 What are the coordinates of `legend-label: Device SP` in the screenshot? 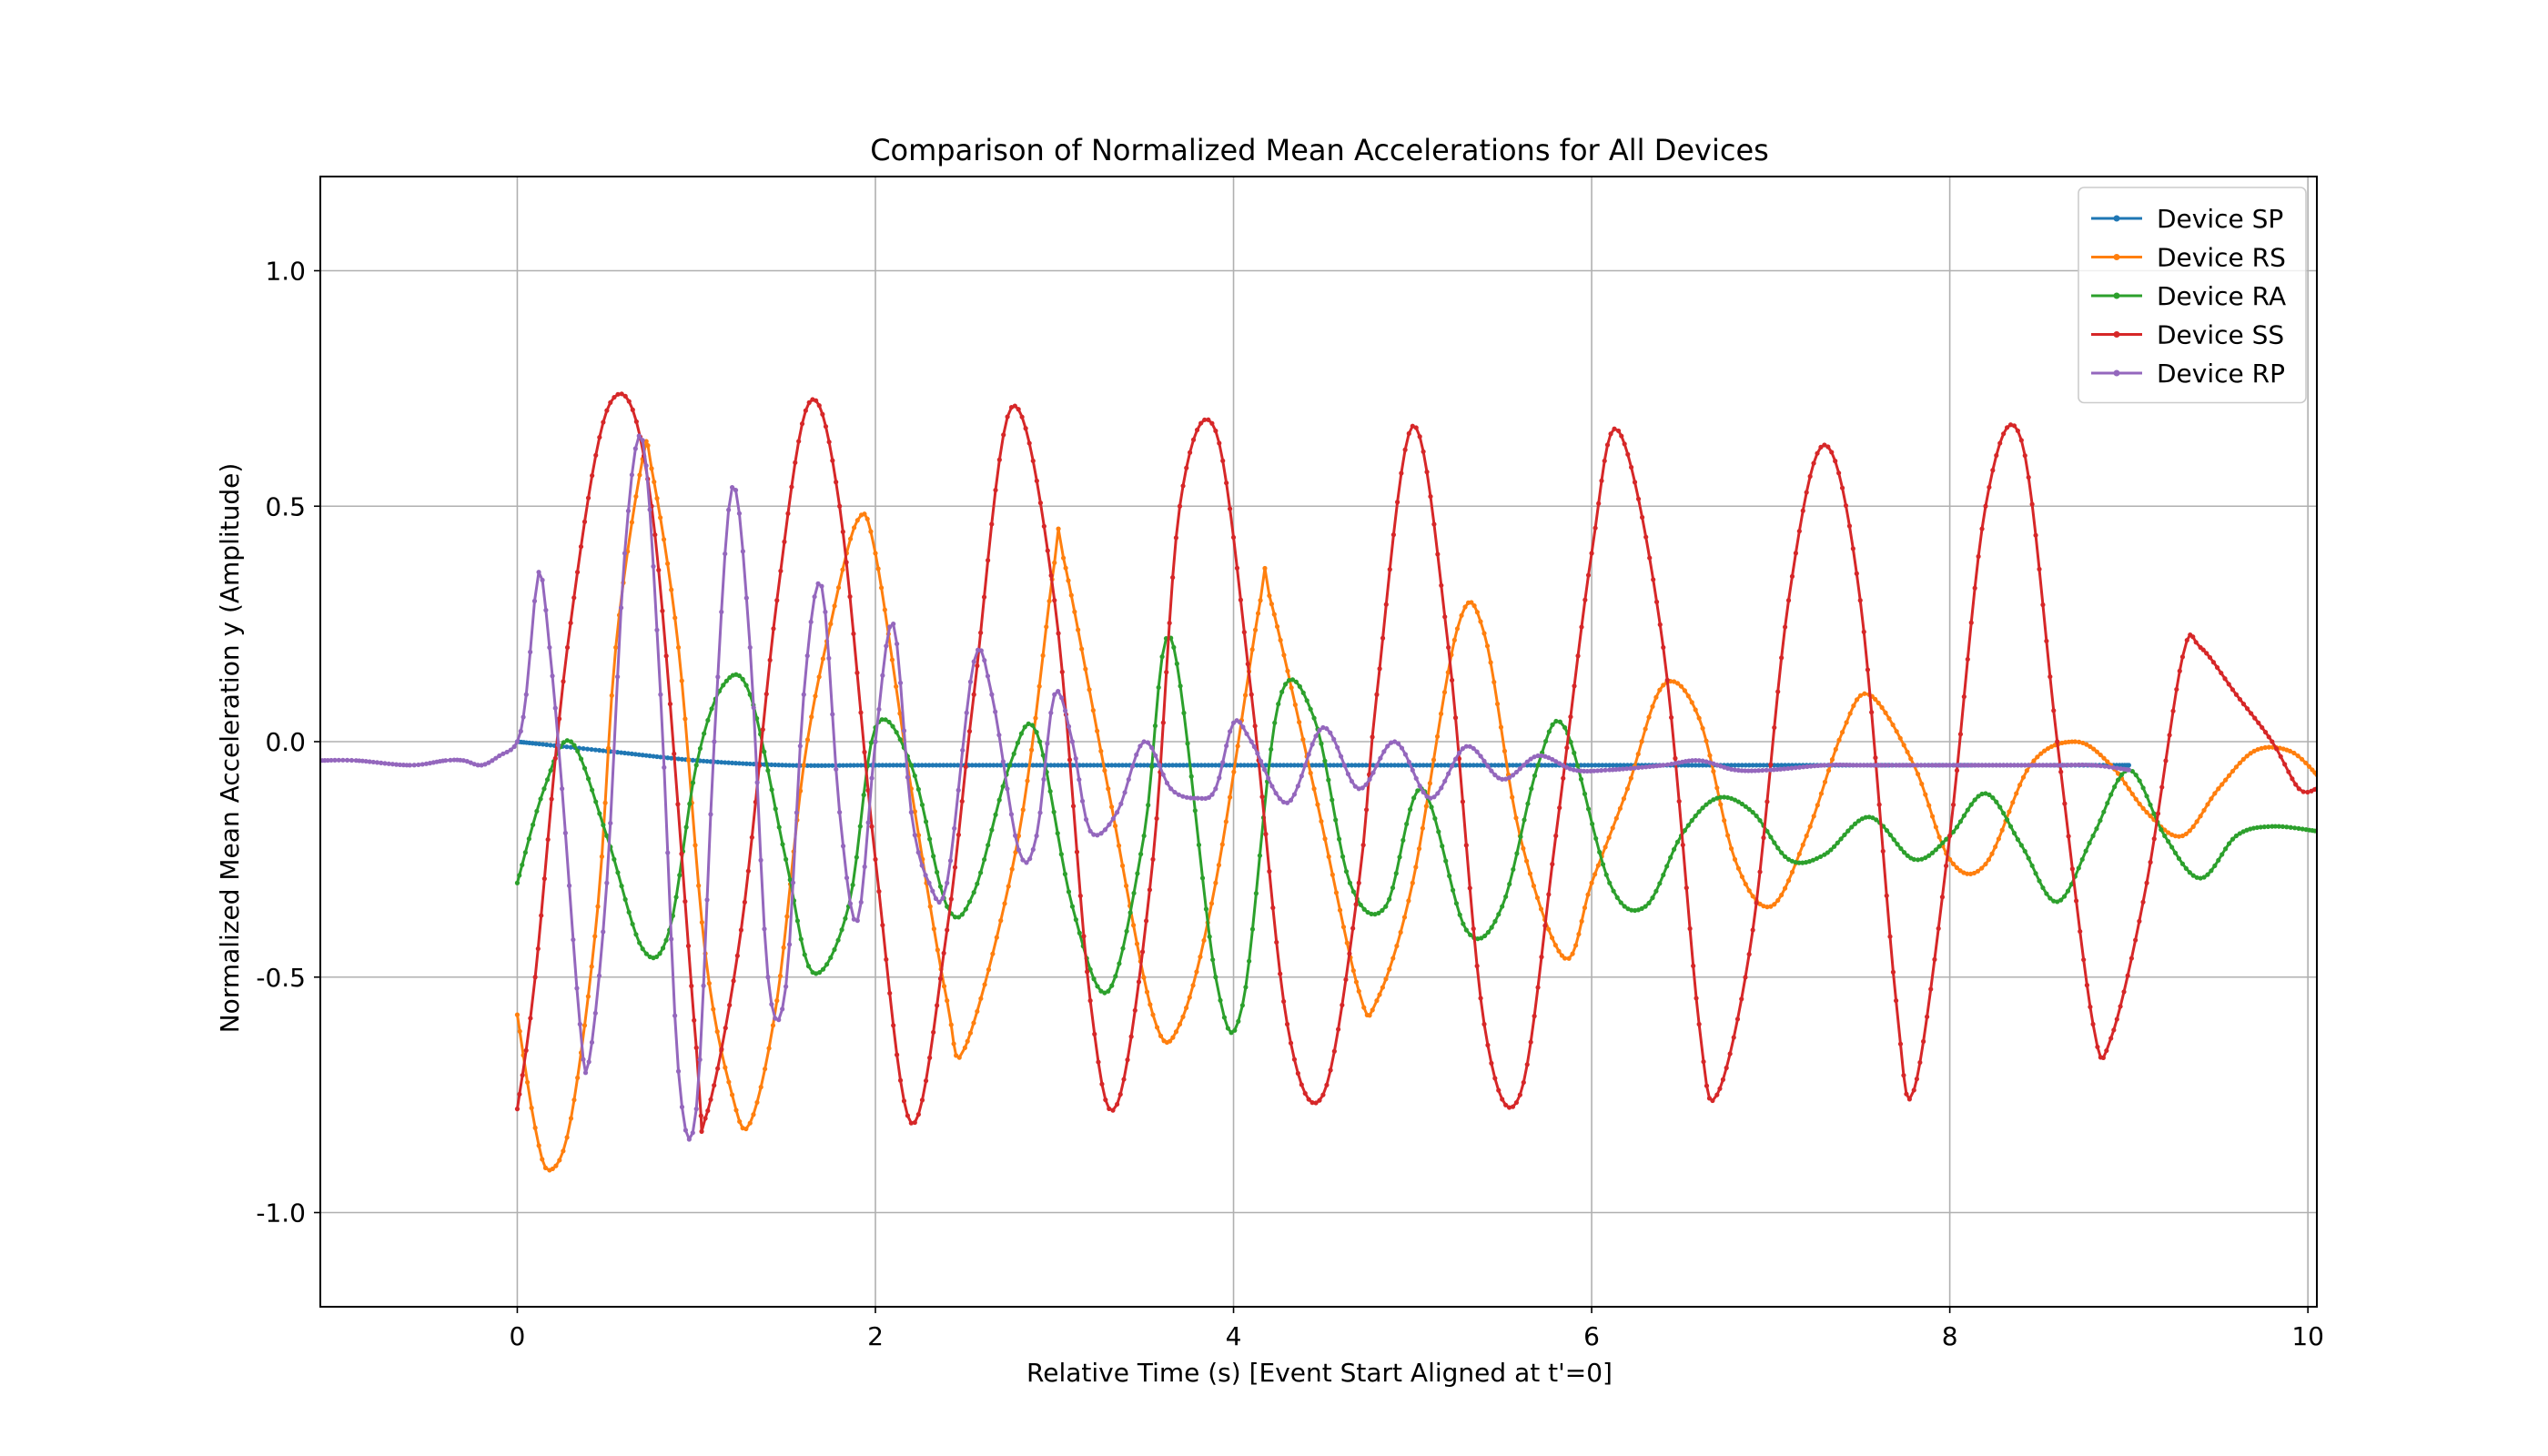 It's located at (2220, 219).